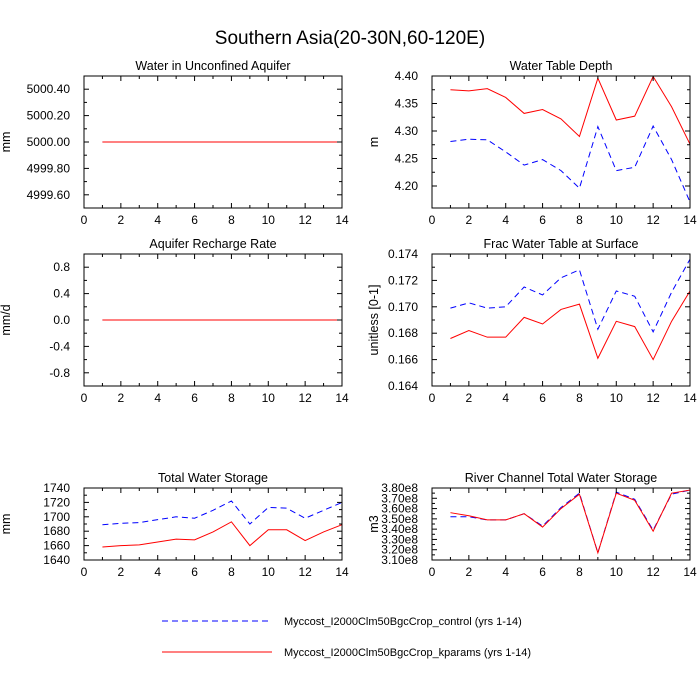 Image resolution: width=700 pixels, height=700 pixels. I want to click on y-tick-label: -0.8, so click(59, 373).